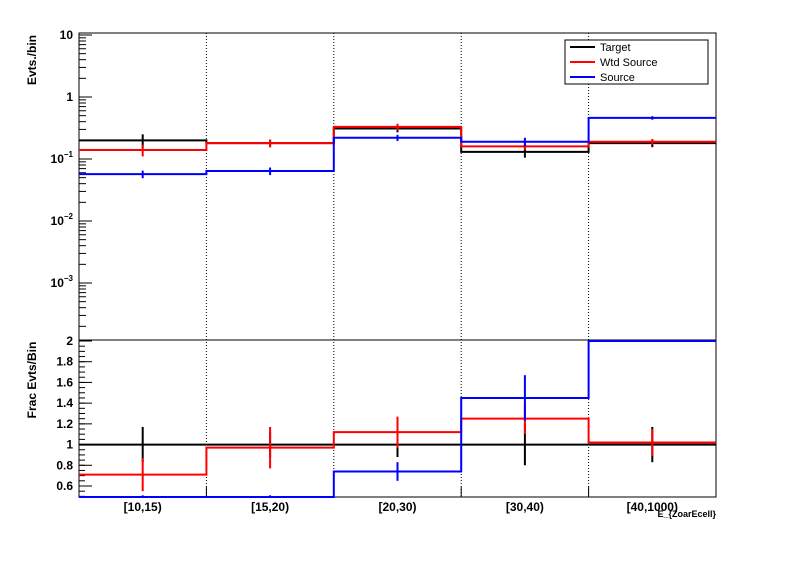  What do you see at coordinates (525, 507) in the screenshot?
I see `x-category-label: [30,40)` at bounding box center [525, 507].